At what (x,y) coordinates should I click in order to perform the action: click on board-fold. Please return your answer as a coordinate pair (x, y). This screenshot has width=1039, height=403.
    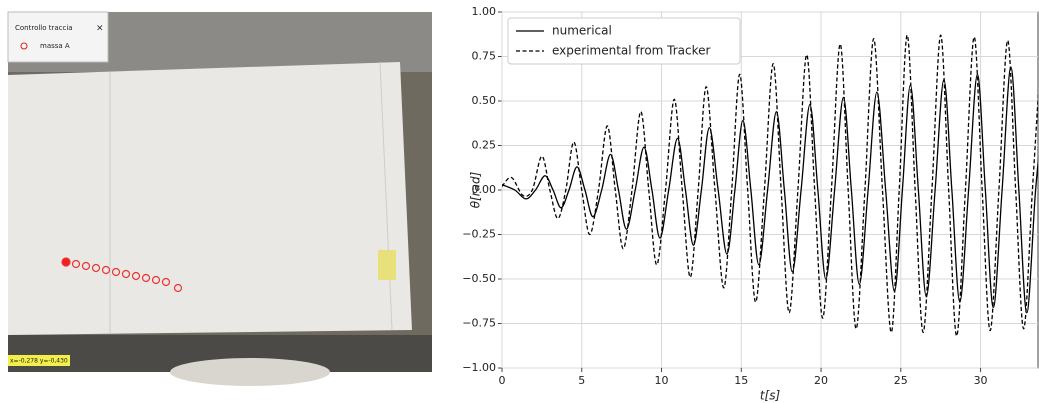
    Looking at the image, I should click on (386, 196).